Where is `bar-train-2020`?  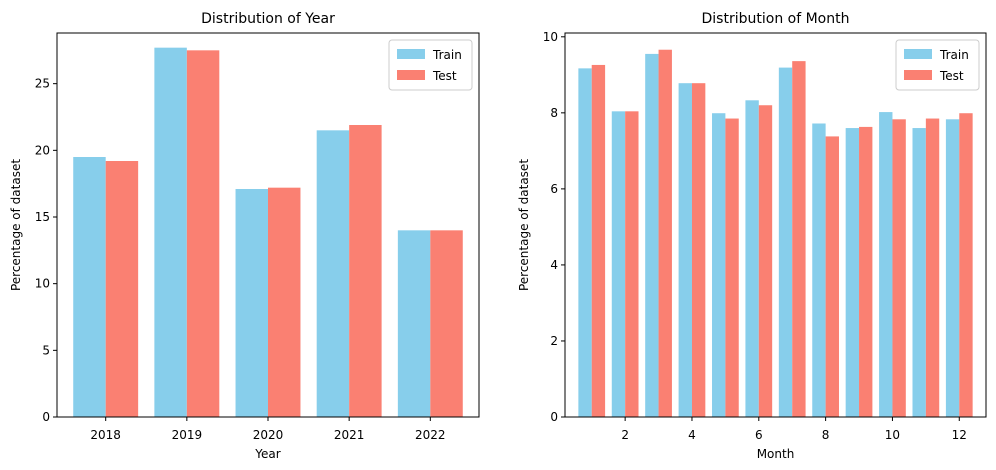 bar-train-2020 is located at coordinates (251, 303).